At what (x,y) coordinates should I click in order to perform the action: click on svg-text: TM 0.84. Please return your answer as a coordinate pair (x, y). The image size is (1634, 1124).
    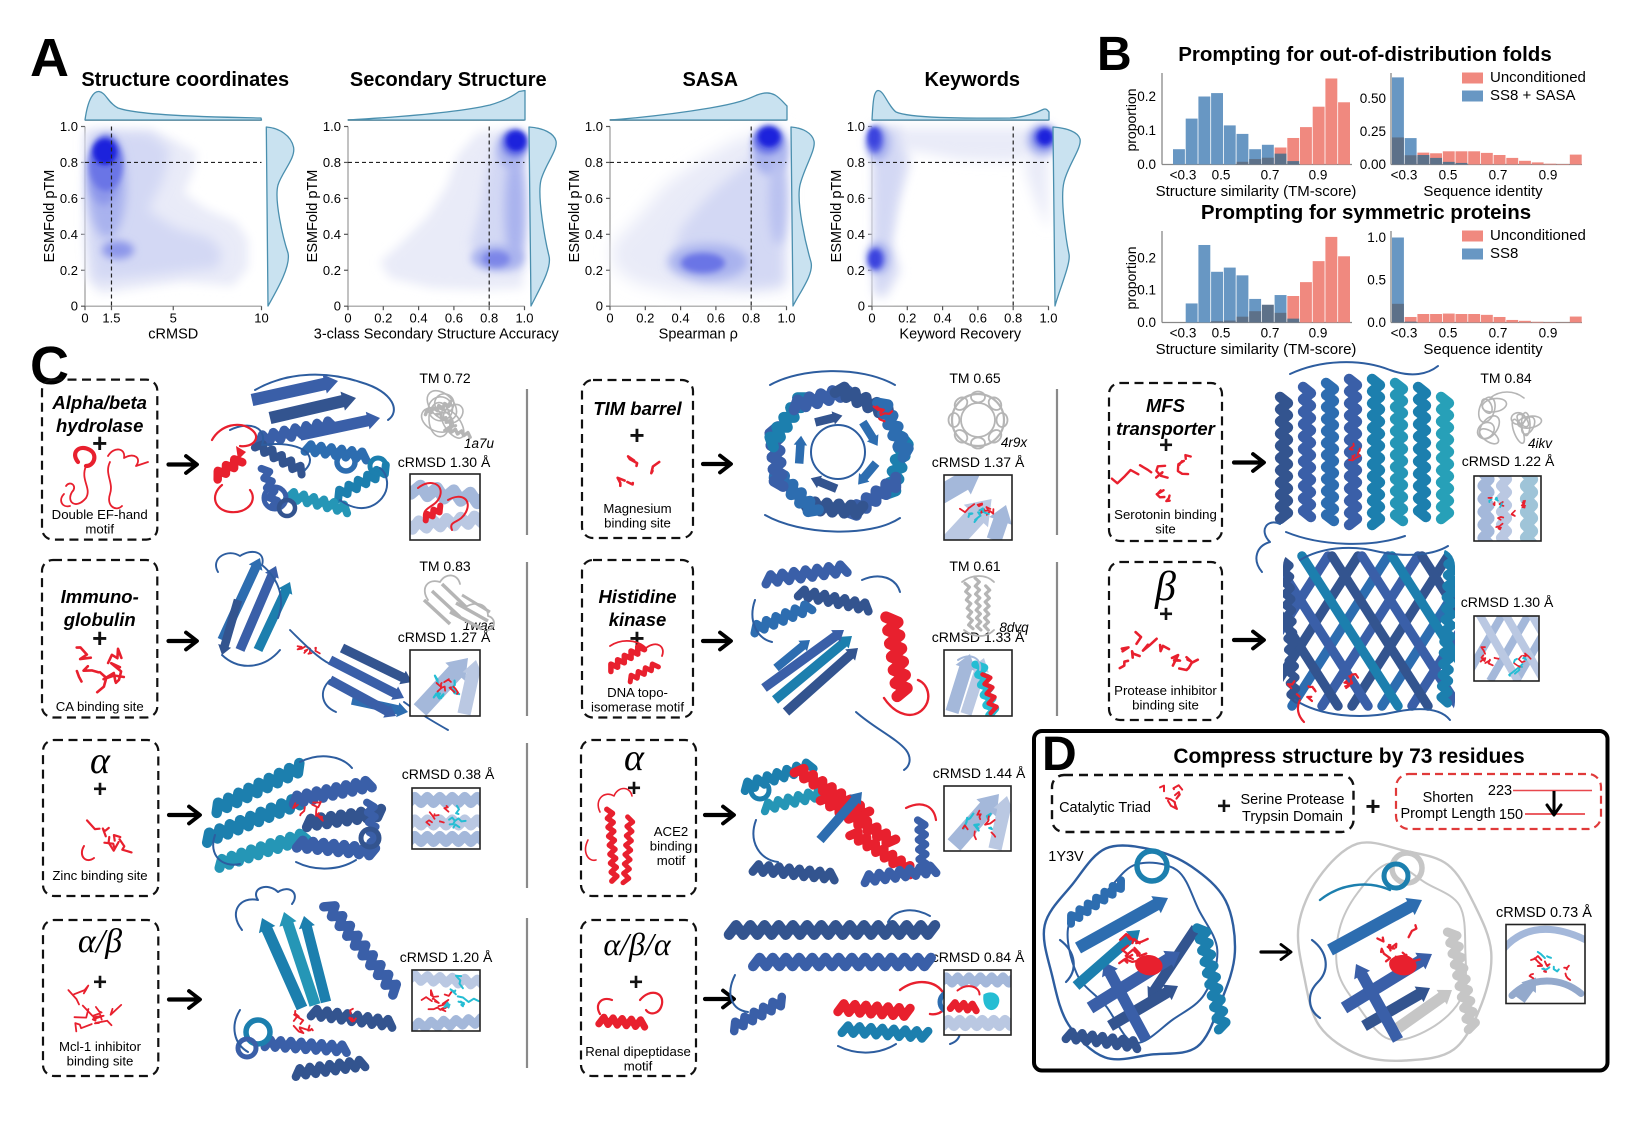
    Looking at the image, I should click on (1506, 378).